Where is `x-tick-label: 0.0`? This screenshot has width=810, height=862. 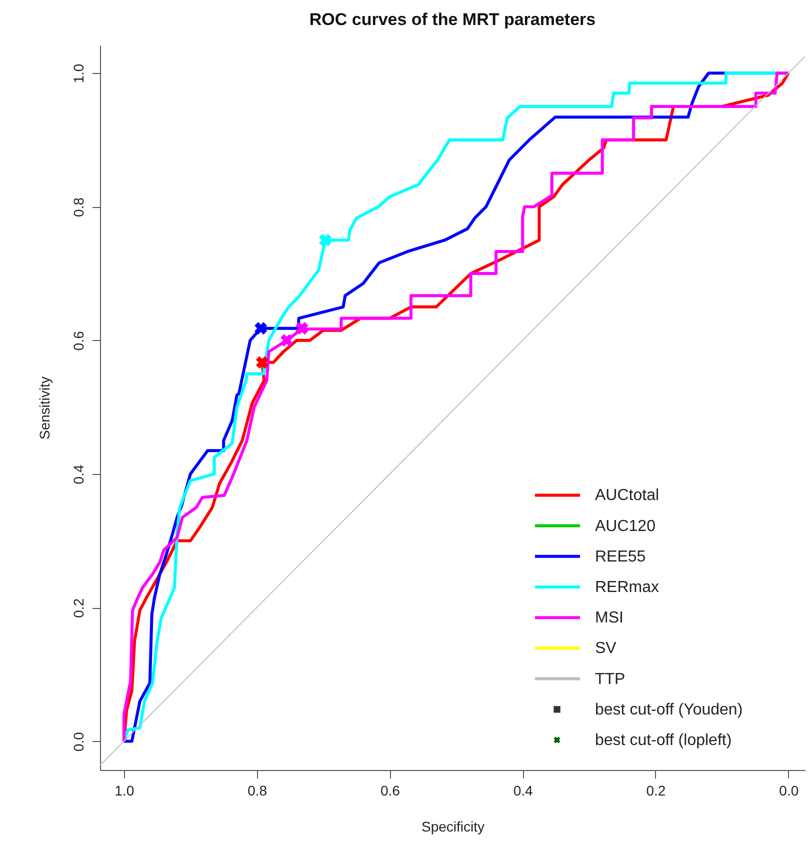
x-tick-label: 0.0 is located at coordinates (789, 790).